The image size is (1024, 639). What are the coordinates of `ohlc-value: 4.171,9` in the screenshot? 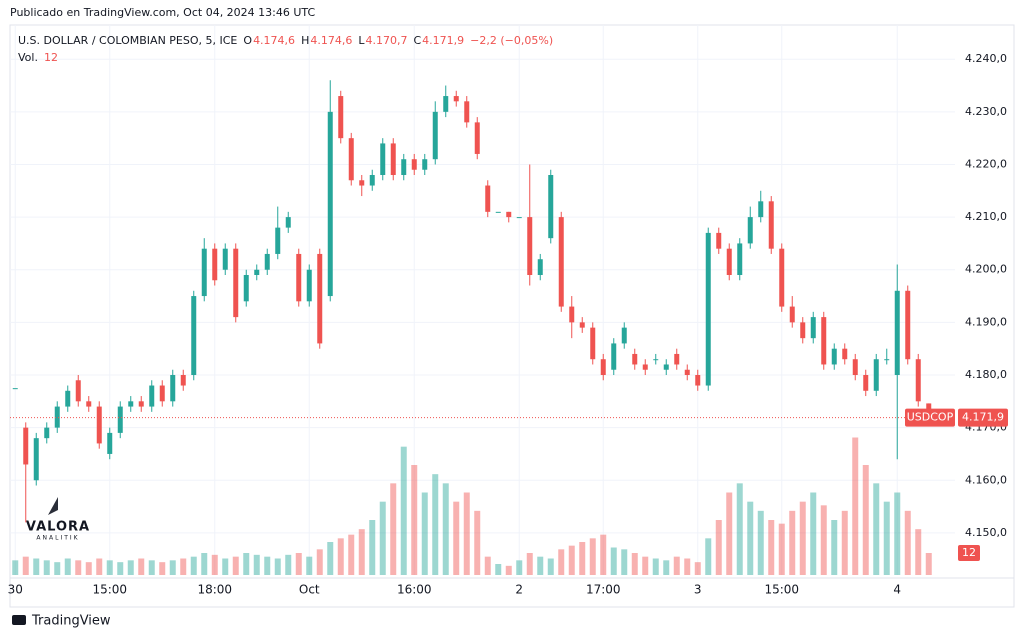 It's located at (443, 40).